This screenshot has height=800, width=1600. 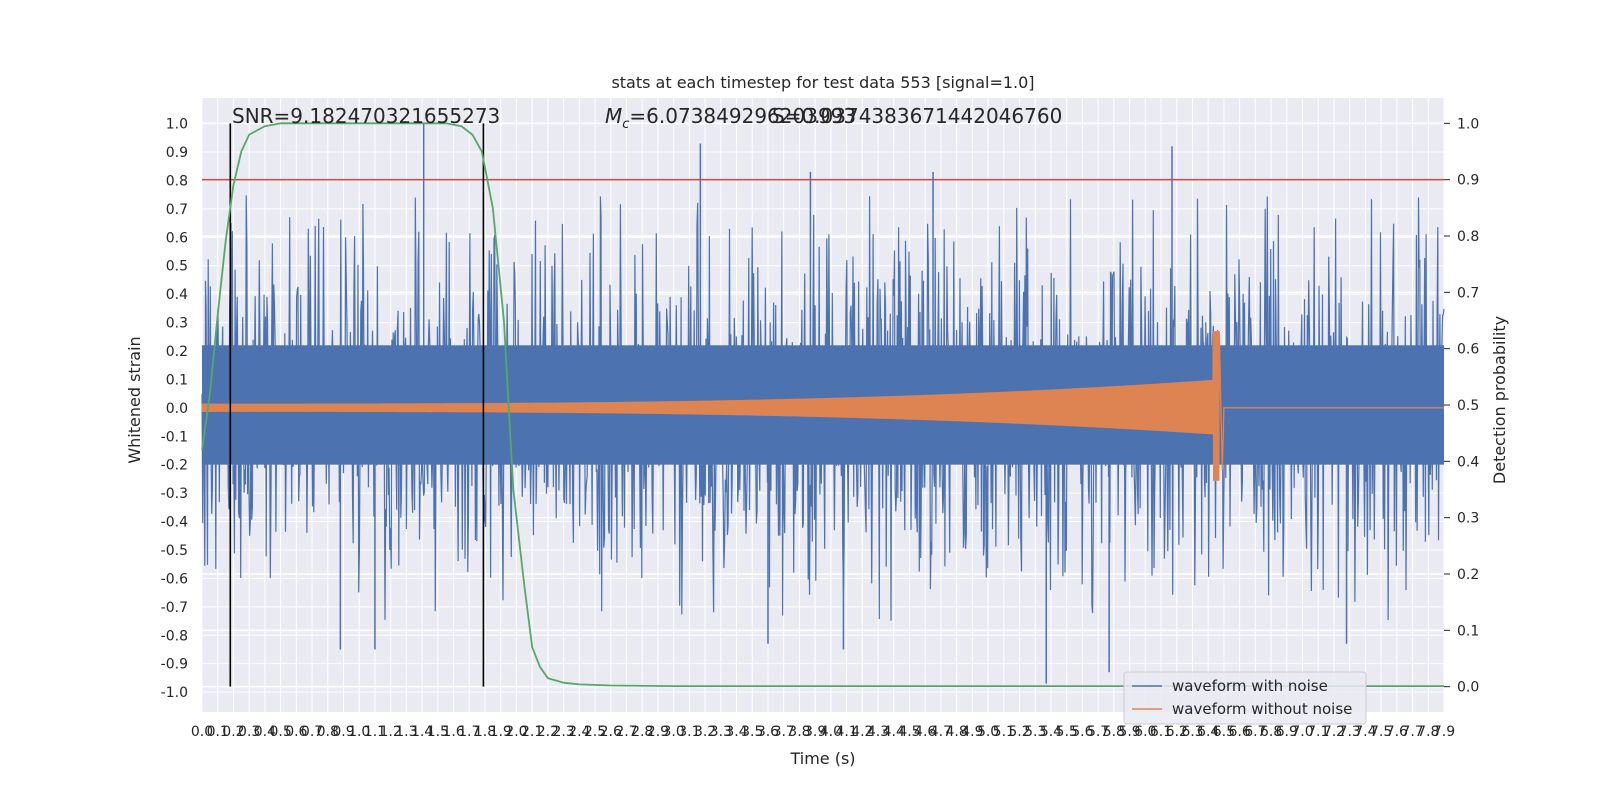 What do you see at coordinates (878, 732) in the screenshot?
I see `x-tick-label: 4.3` at bounding box center [878, 732].